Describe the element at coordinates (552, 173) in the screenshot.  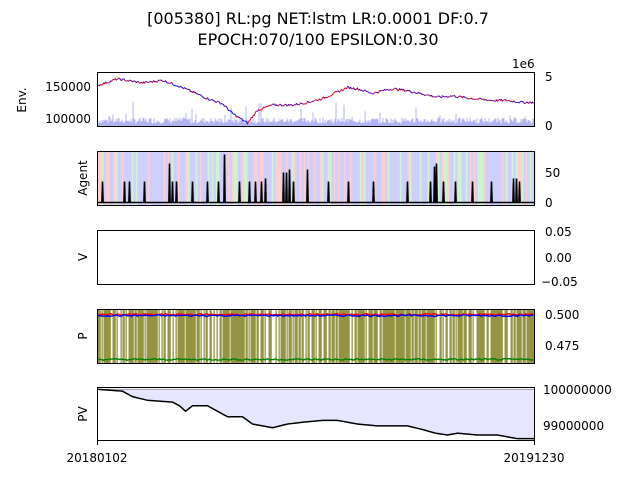
I see `agent-ytick-right-1: 50` at that location.